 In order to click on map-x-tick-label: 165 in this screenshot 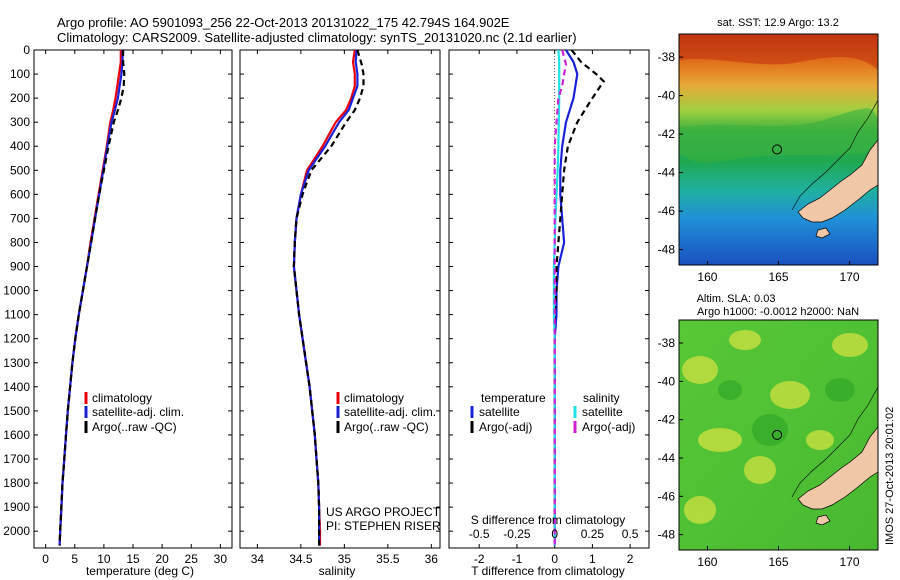, I will do `click(778, 277)`.